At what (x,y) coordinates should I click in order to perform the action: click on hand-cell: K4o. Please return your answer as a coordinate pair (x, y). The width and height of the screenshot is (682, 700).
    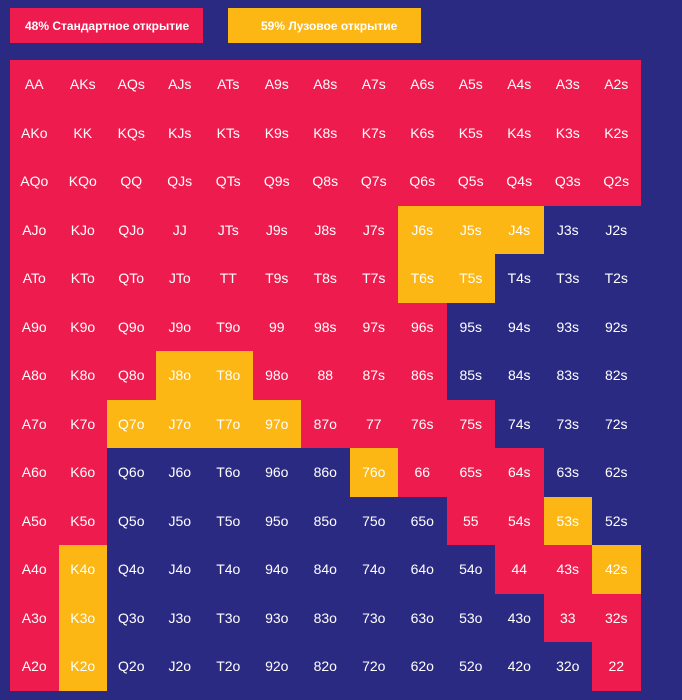
    Looking at the image, I should click on (82, 569).